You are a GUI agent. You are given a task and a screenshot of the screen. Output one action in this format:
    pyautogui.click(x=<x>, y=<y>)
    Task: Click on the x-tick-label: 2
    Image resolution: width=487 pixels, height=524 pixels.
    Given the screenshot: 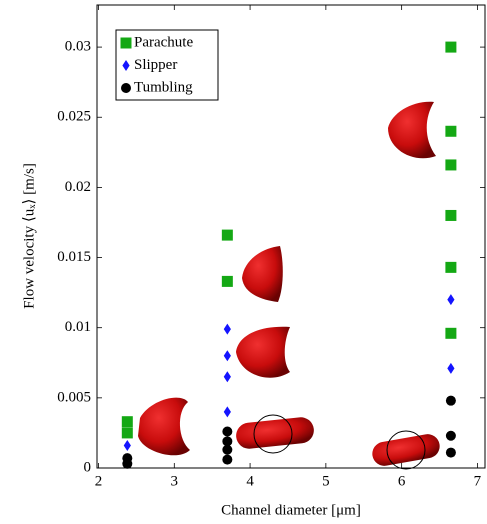 What is the action you would take?
    pyautogui.click(x=99, y=481)
    